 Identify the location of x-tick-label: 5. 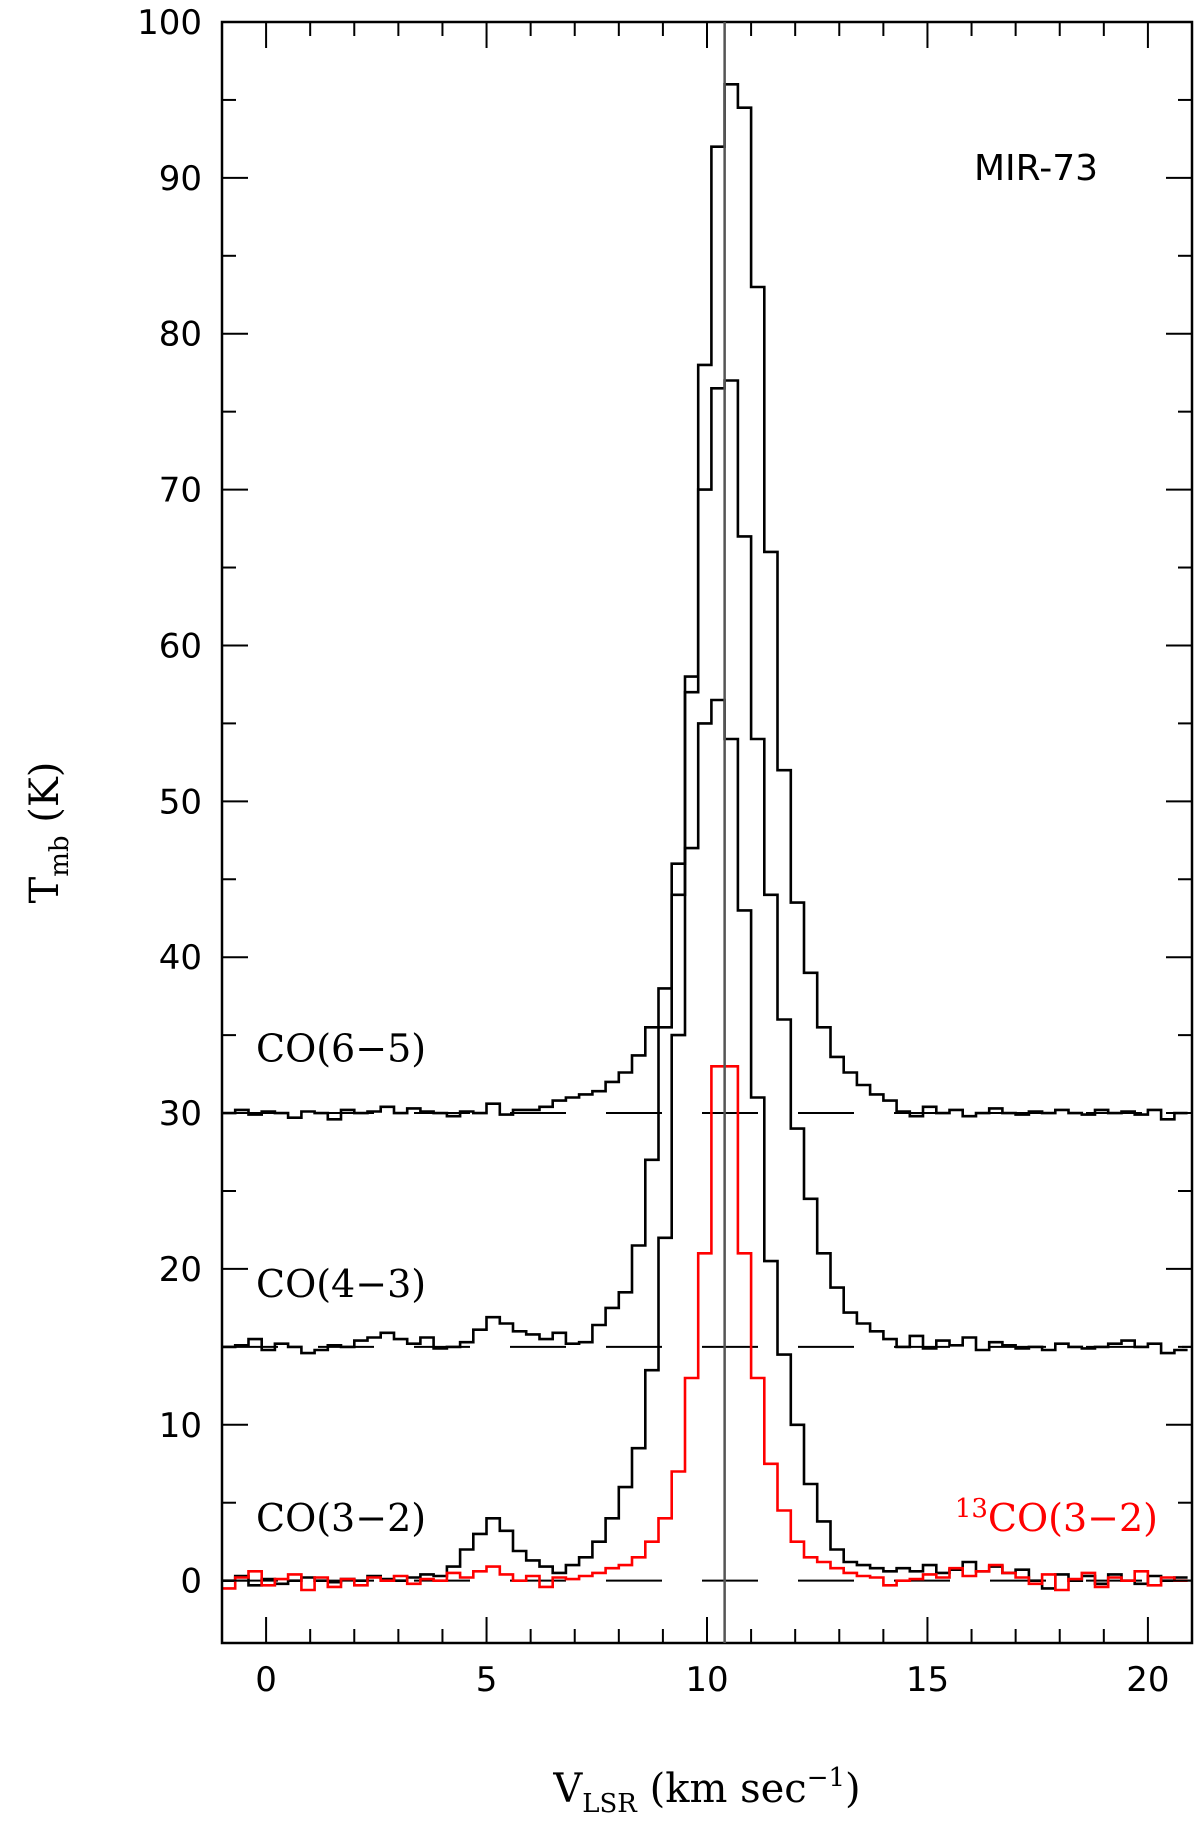
(487, 1680).